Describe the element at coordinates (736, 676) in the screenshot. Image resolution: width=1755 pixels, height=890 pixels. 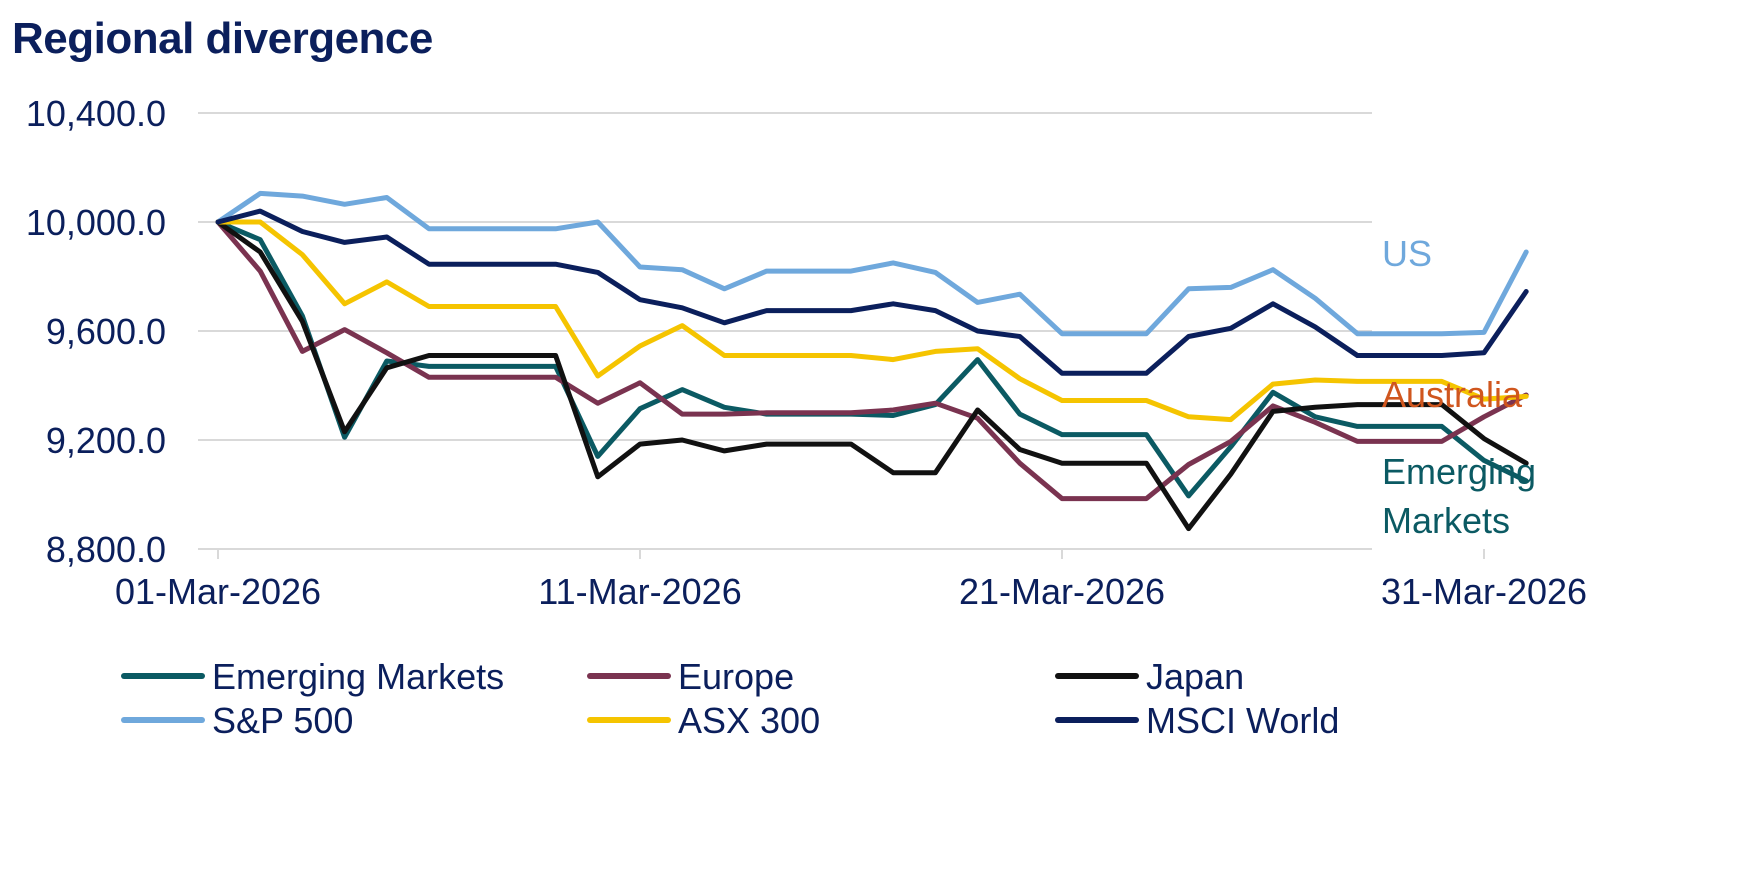
I see `legend-label: Europe` at that location.